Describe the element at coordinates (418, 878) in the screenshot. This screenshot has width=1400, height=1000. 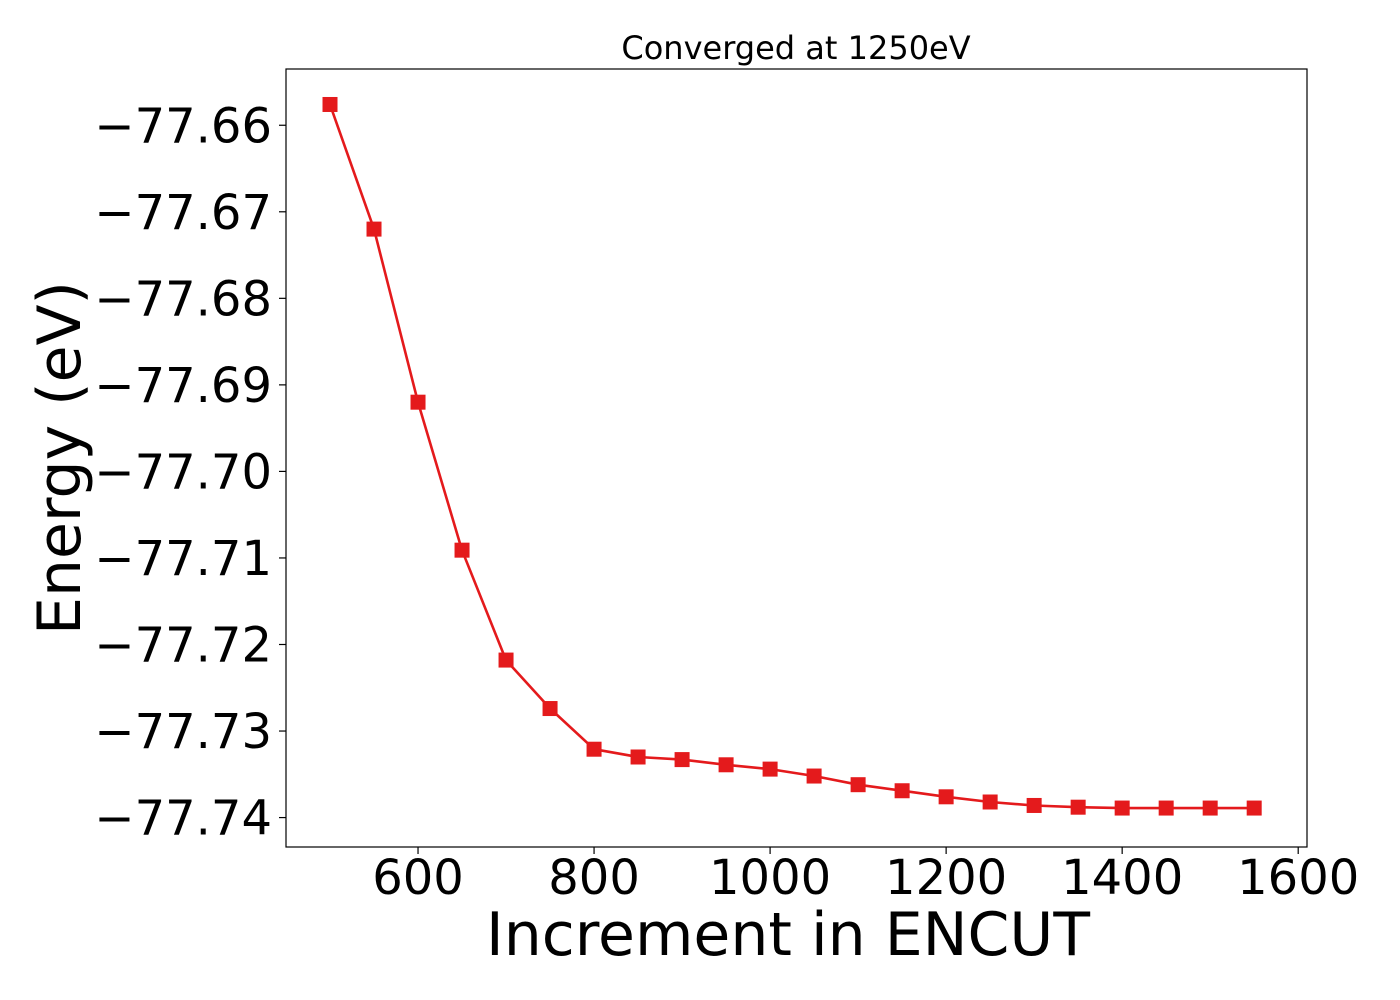
I see `x-tick-label: 600` at that location.